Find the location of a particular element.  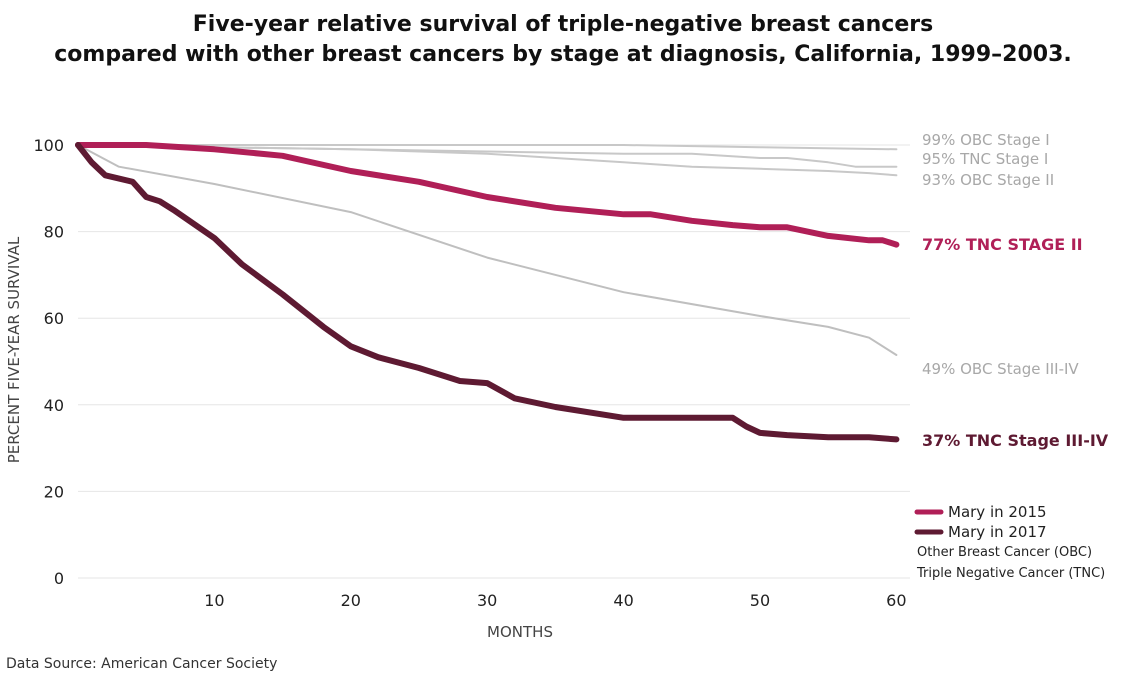

legend-note-2: Triple Negative Cancer (TNC) is located at coordinates (1010, 573).